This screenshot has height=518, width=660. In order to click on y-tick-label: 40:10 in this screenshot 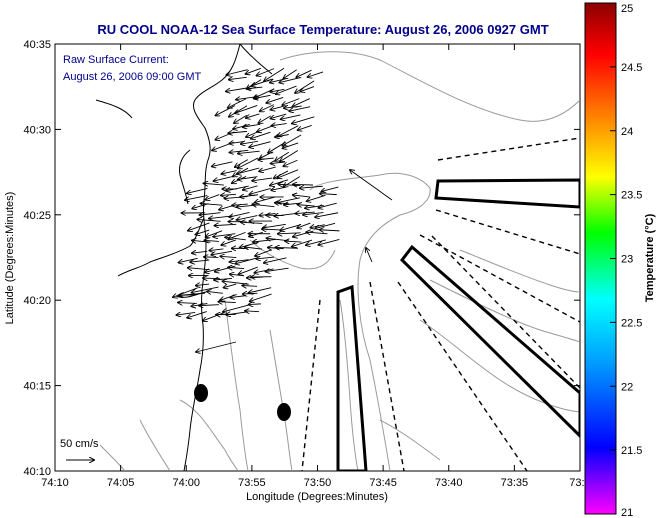, I will do `click(37, 472)`.